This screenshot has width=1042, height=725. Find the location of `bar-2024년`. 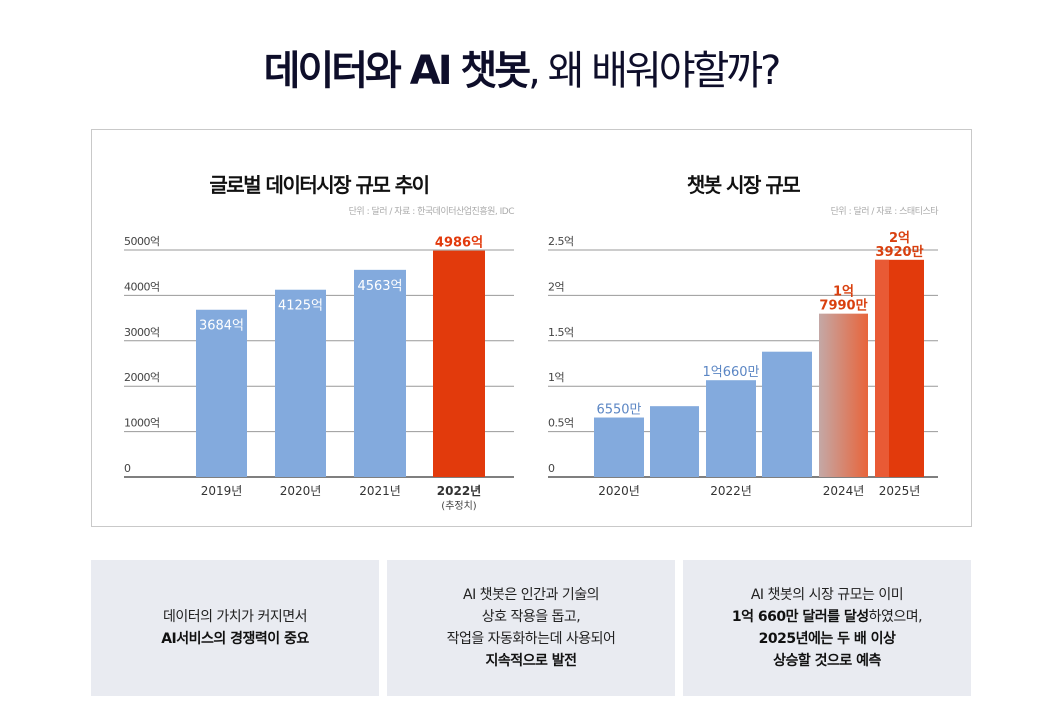

bar-2024년 is located at coordinates (843, 395).